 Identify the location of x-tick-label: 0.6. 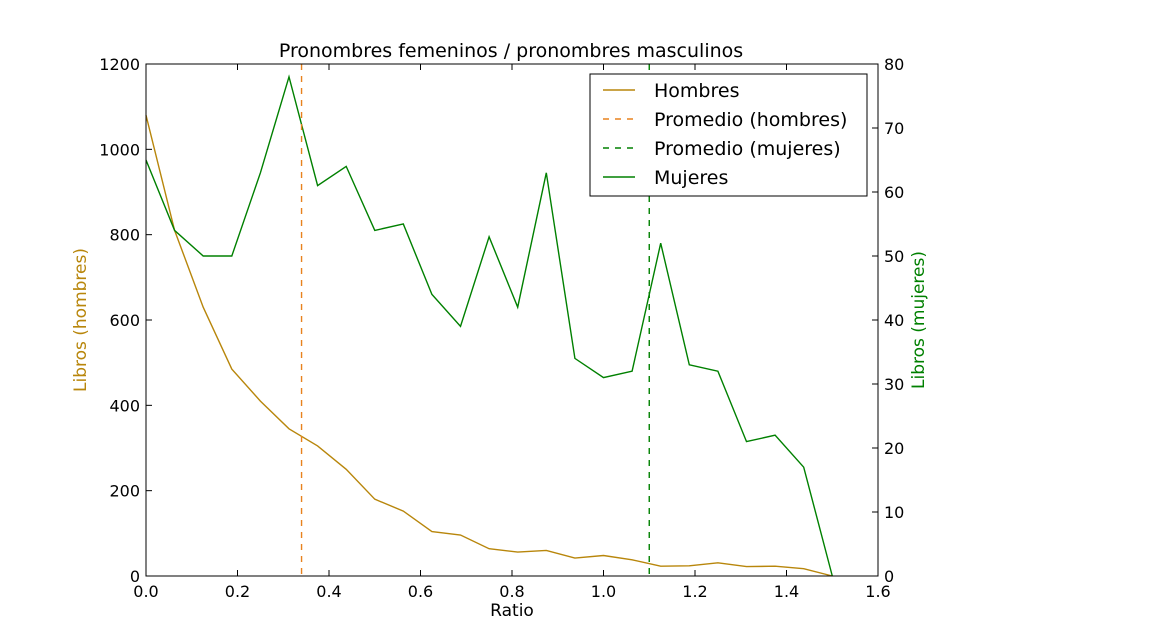
(420, 591).